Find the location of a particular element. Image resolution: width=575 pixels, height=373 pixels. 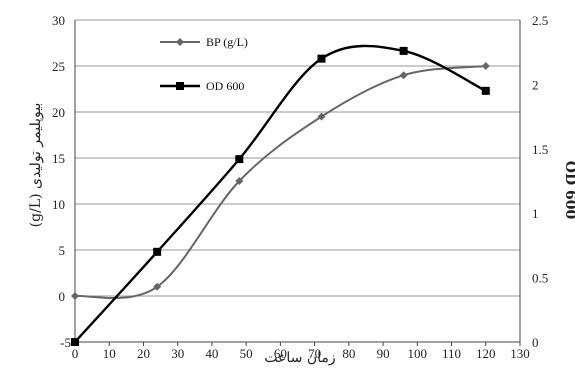

right-axis-title: OD 600 is located at coordinates (568, 190).